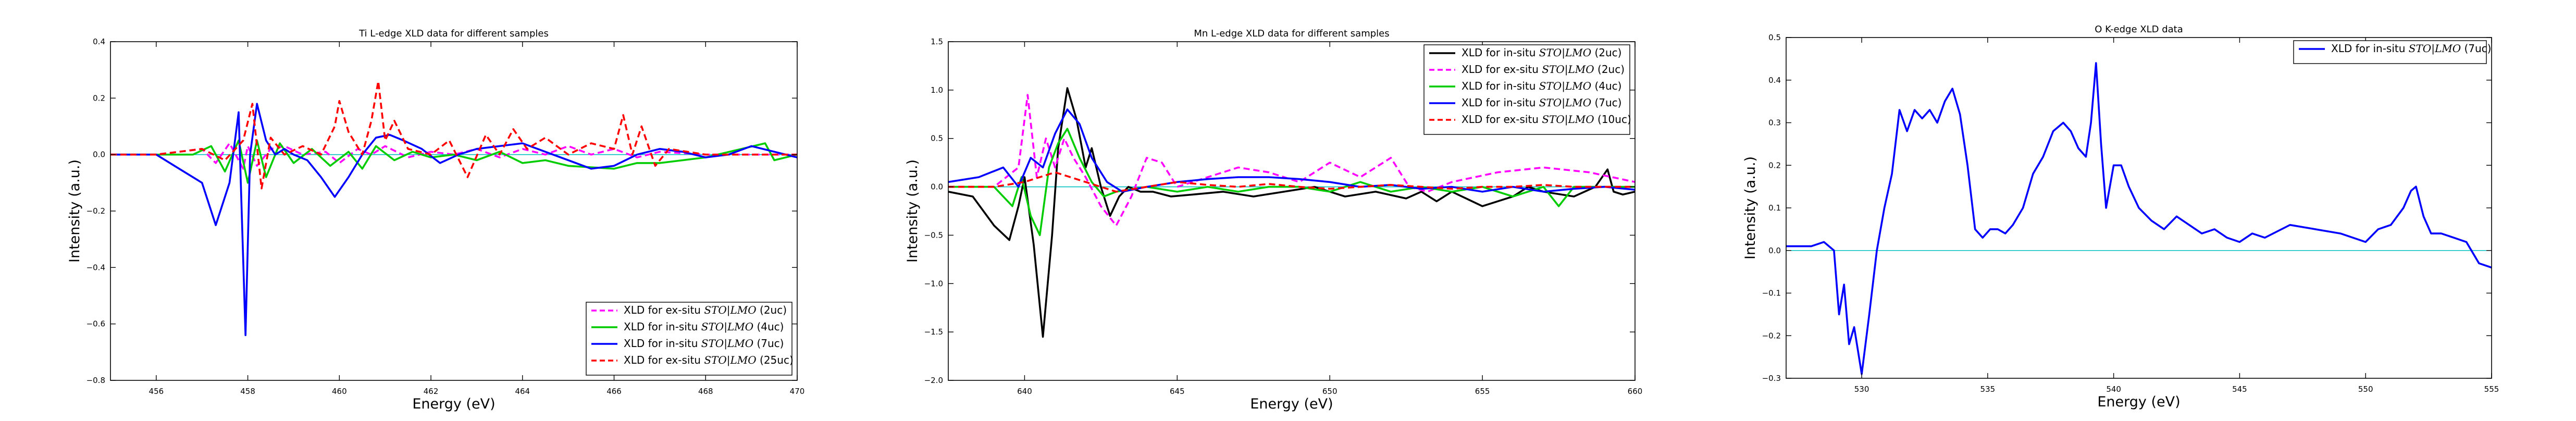  I want to click on y-tick-label: −2.0, so click(933, 380).